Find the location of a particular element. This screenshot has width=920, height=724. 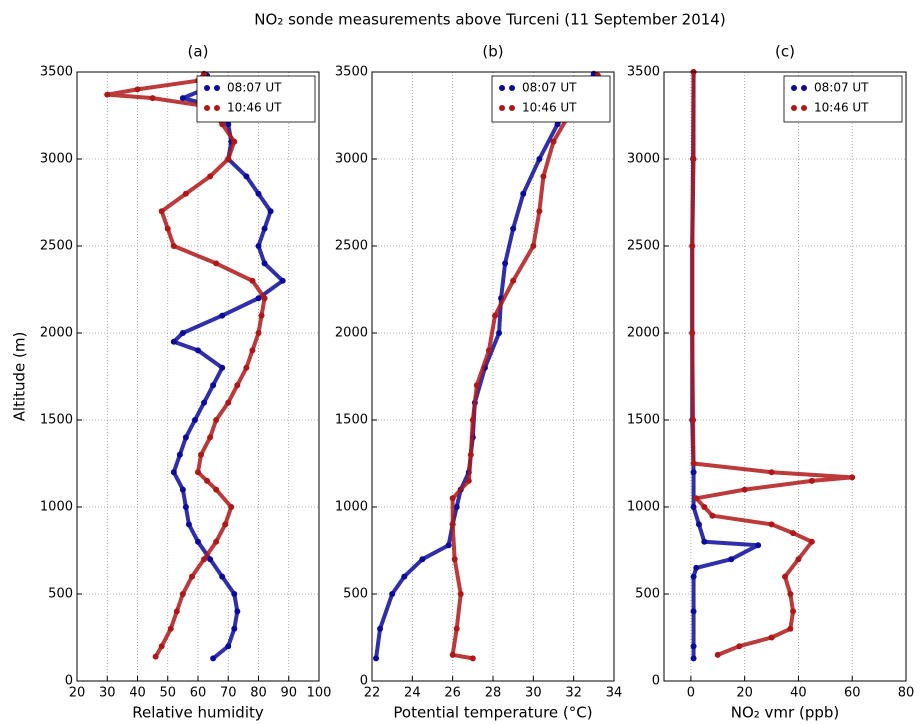

y-tick-label: 500 is located at coordinates (355, 594).